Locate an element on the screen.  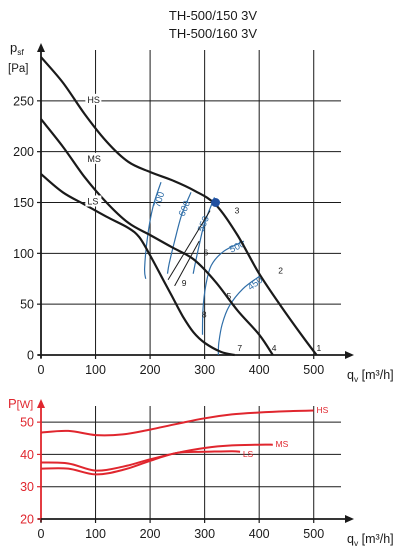
pressure-y-axis-label: psf is located at coordinates (17, 48).